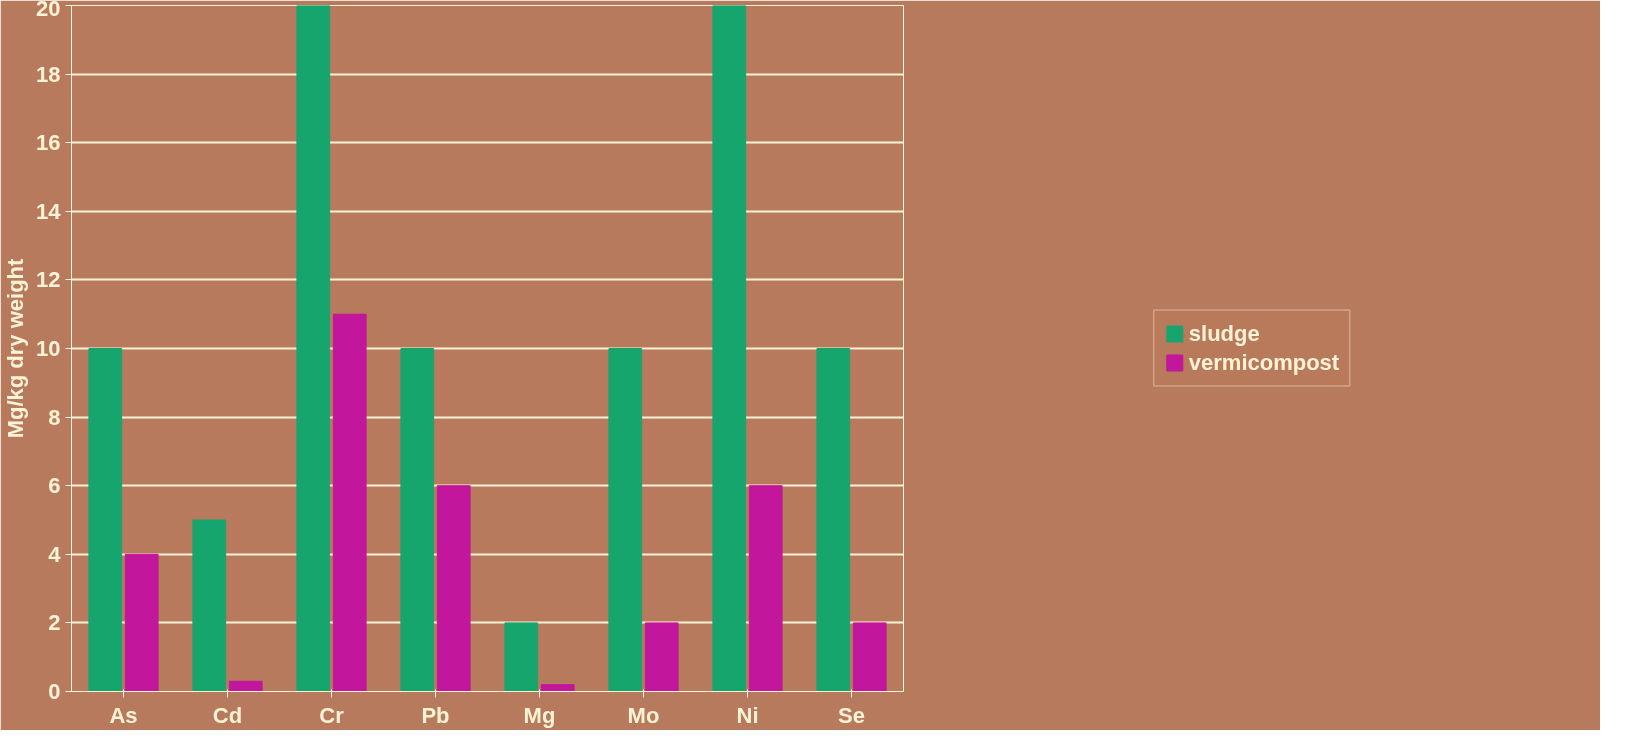  I want to click on y-tick-label: 2, so click(54, 623).